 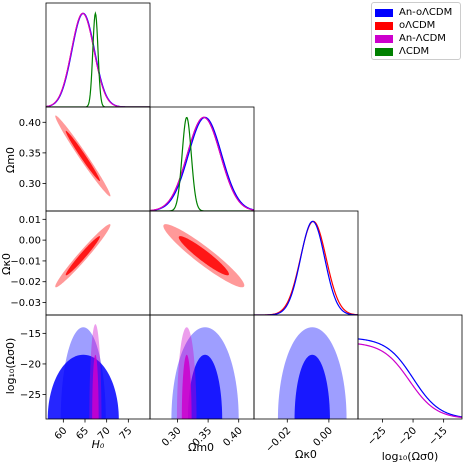 I want to click on marginal-h0-cdm, so click(x=98, y=59).